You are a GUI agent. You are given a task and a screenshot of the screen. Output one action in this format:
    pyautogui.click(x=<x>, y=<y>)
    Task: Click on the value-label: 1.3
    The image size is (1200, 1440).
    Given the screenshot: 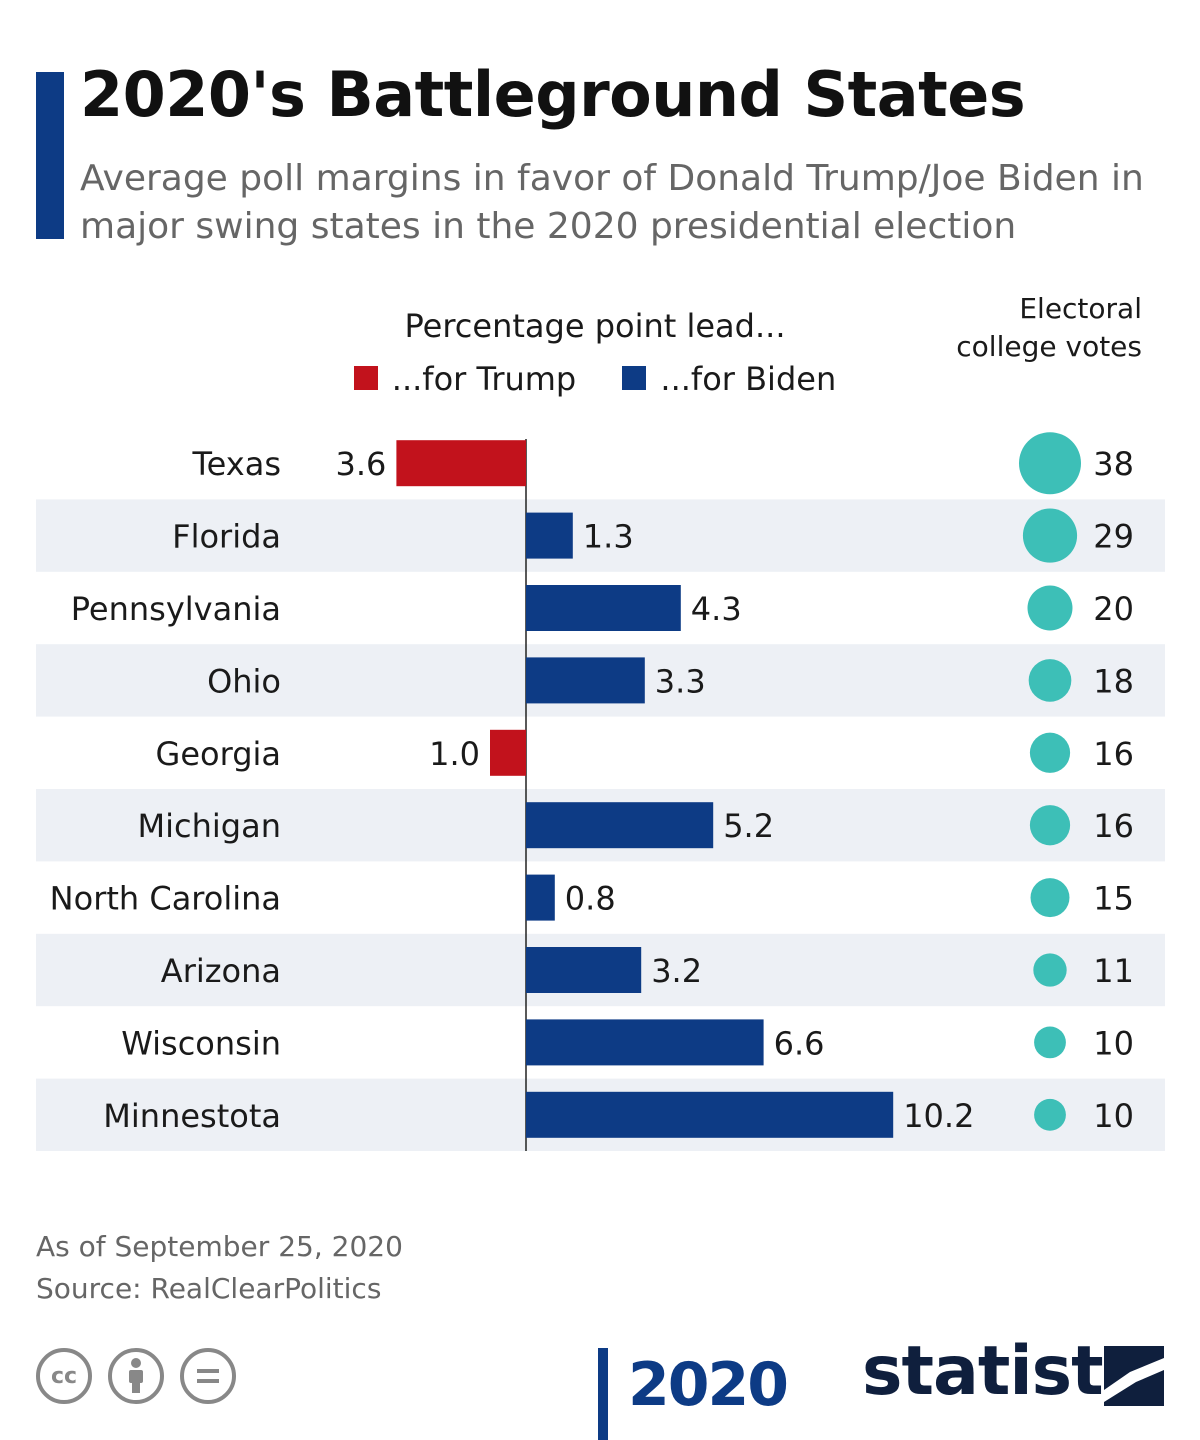 What is the action you would take?
    pyautogui.click(x=608, y=537)
    